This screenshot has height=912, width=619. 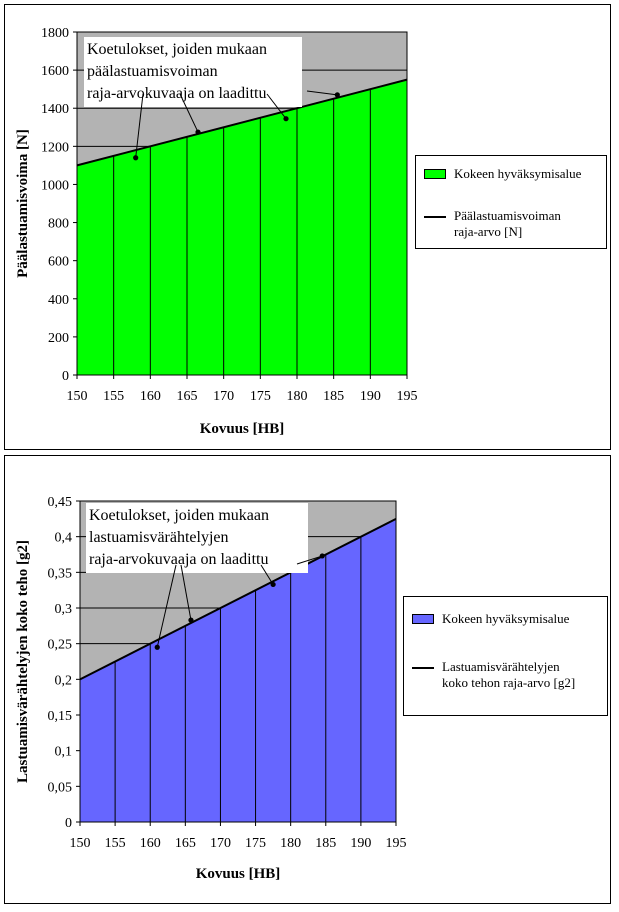 What do you see at coordinates (55, 71) in the screenshot?
I see `y-tick-label: 1600` at bounding box center [55, 71].